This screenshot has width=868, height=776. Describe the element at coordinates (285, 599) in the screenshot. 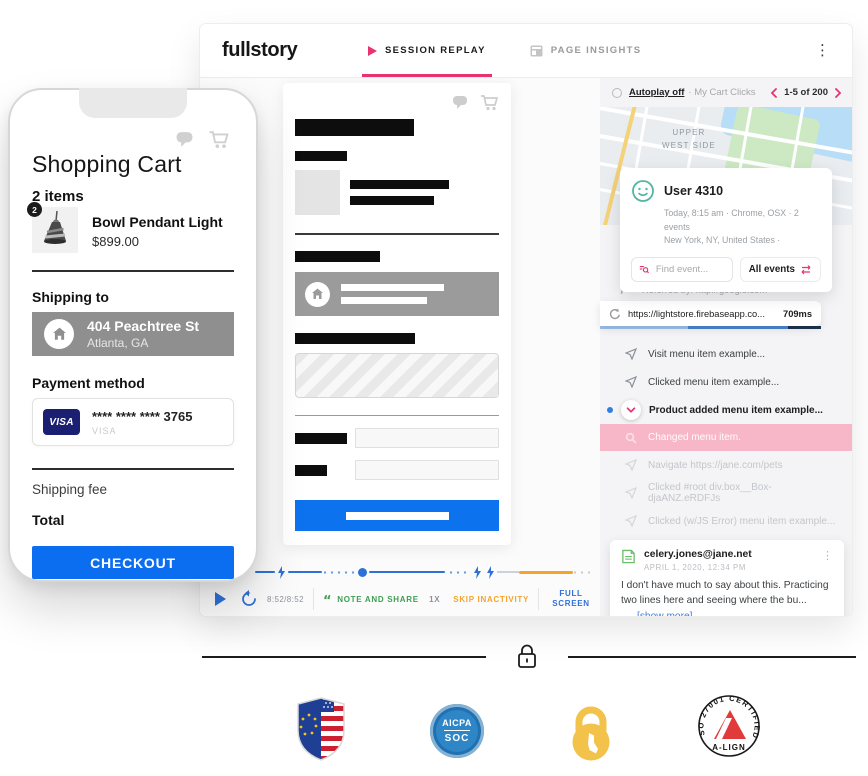

I see `time-display: 8:52/8:52` at that location.